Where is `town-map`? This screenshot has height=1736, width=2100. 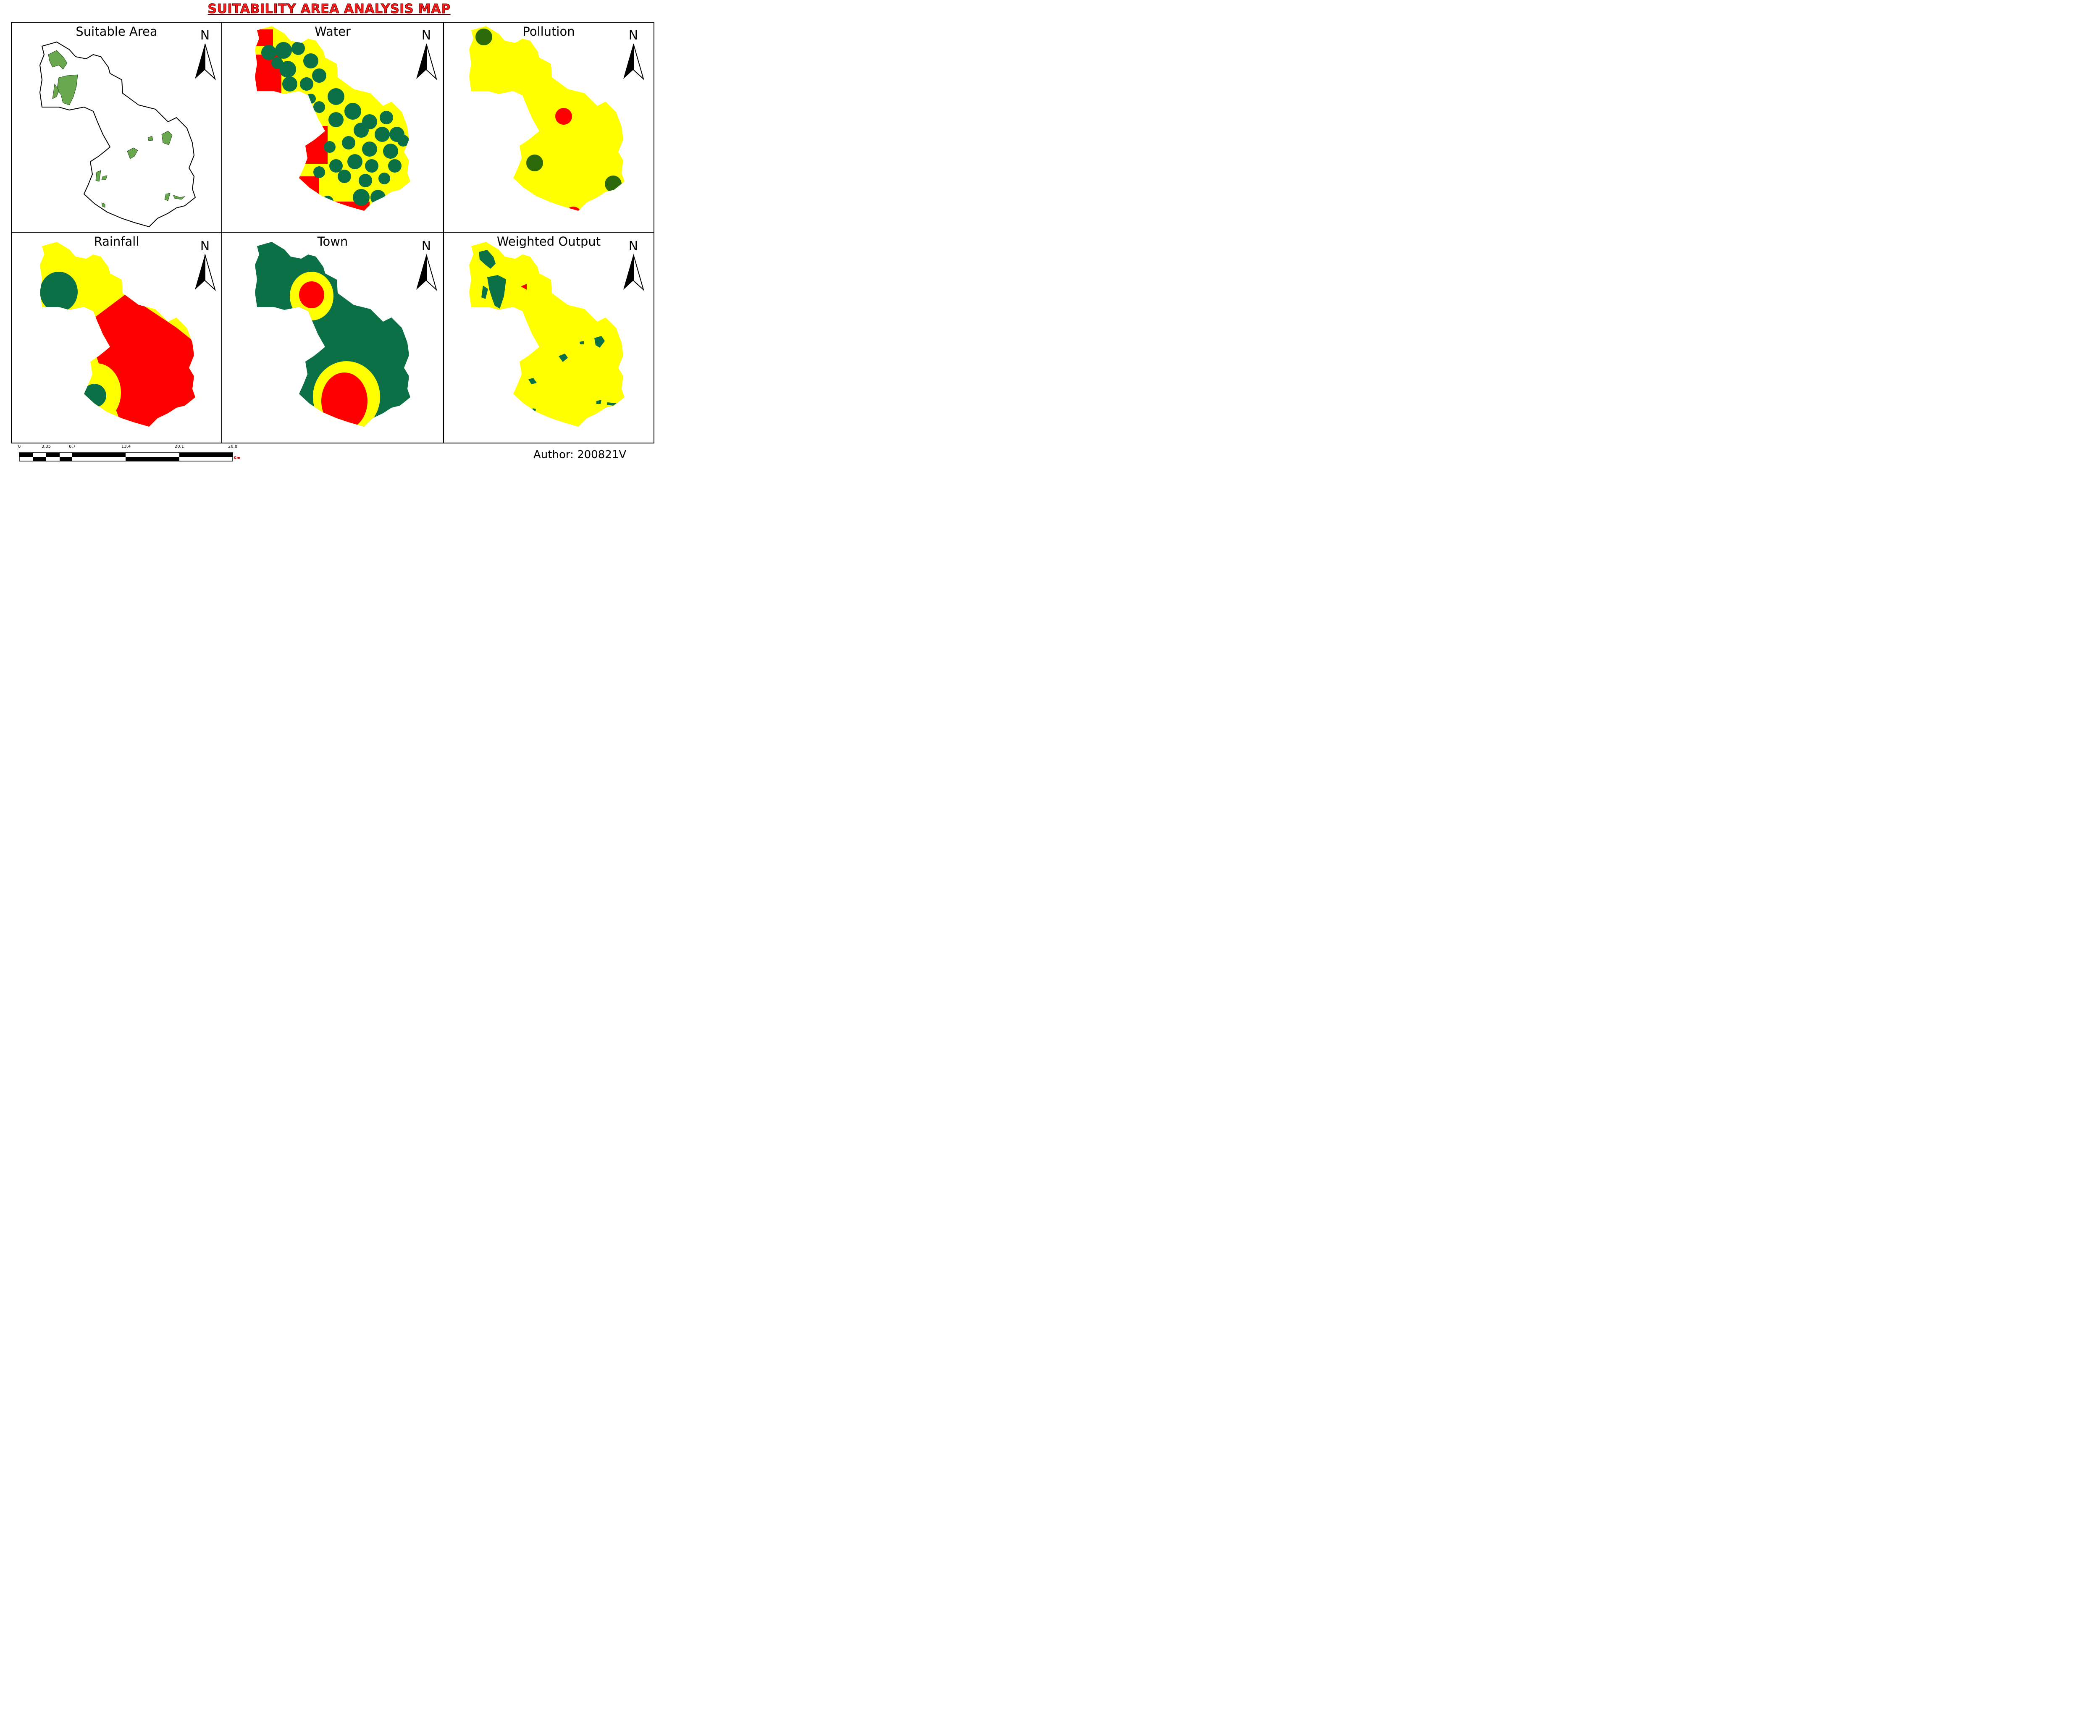 town-map is located at coordinates (332, 334).